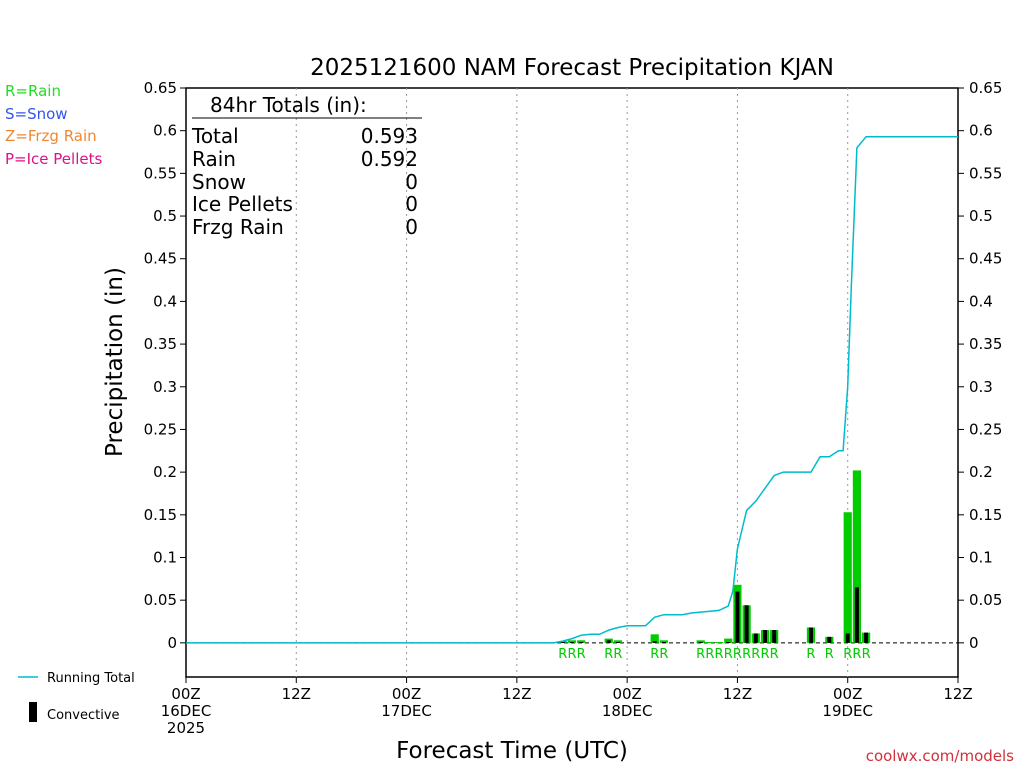 Image resolution: width=1024 pixels, height=768 pixels. Describe the element at coordinates (288, 105) in the screenshot. I see `totals-header: 84hr Totals (in):` at that location.